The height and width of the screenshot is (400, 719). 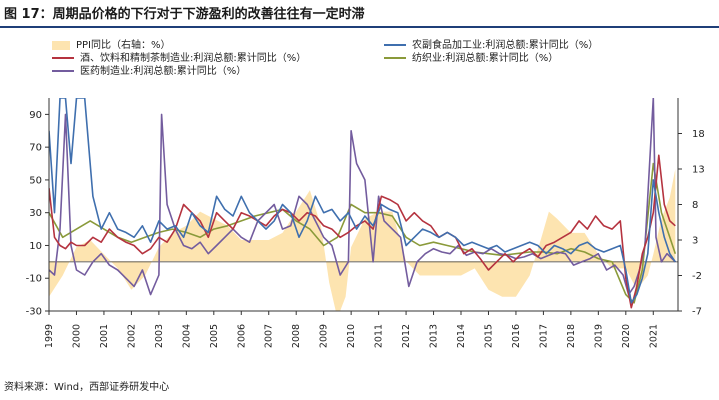 I want to click on legend-item-pharma: 医药制造业:利润总额:累计同比（%）, so click(x=149, y=69).